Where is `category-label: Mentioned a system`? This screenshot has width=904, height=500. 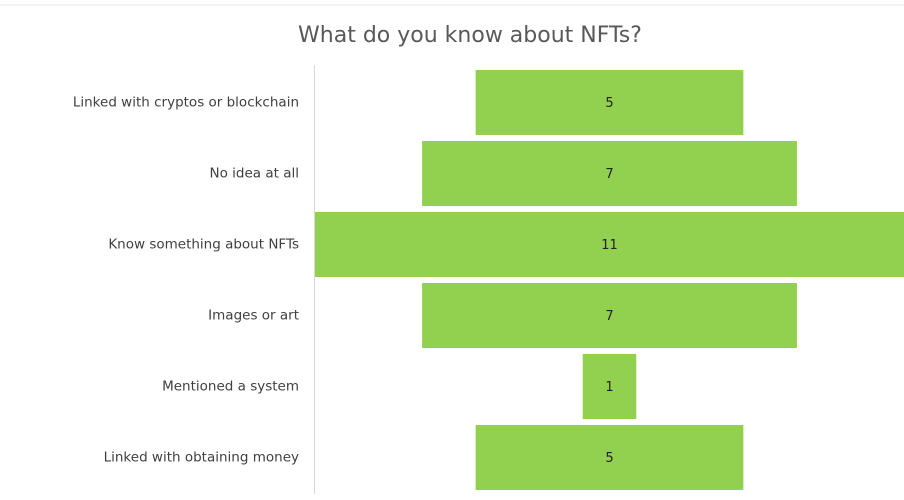 category-label: Mentioned a system is located at coordinates (230, 387).